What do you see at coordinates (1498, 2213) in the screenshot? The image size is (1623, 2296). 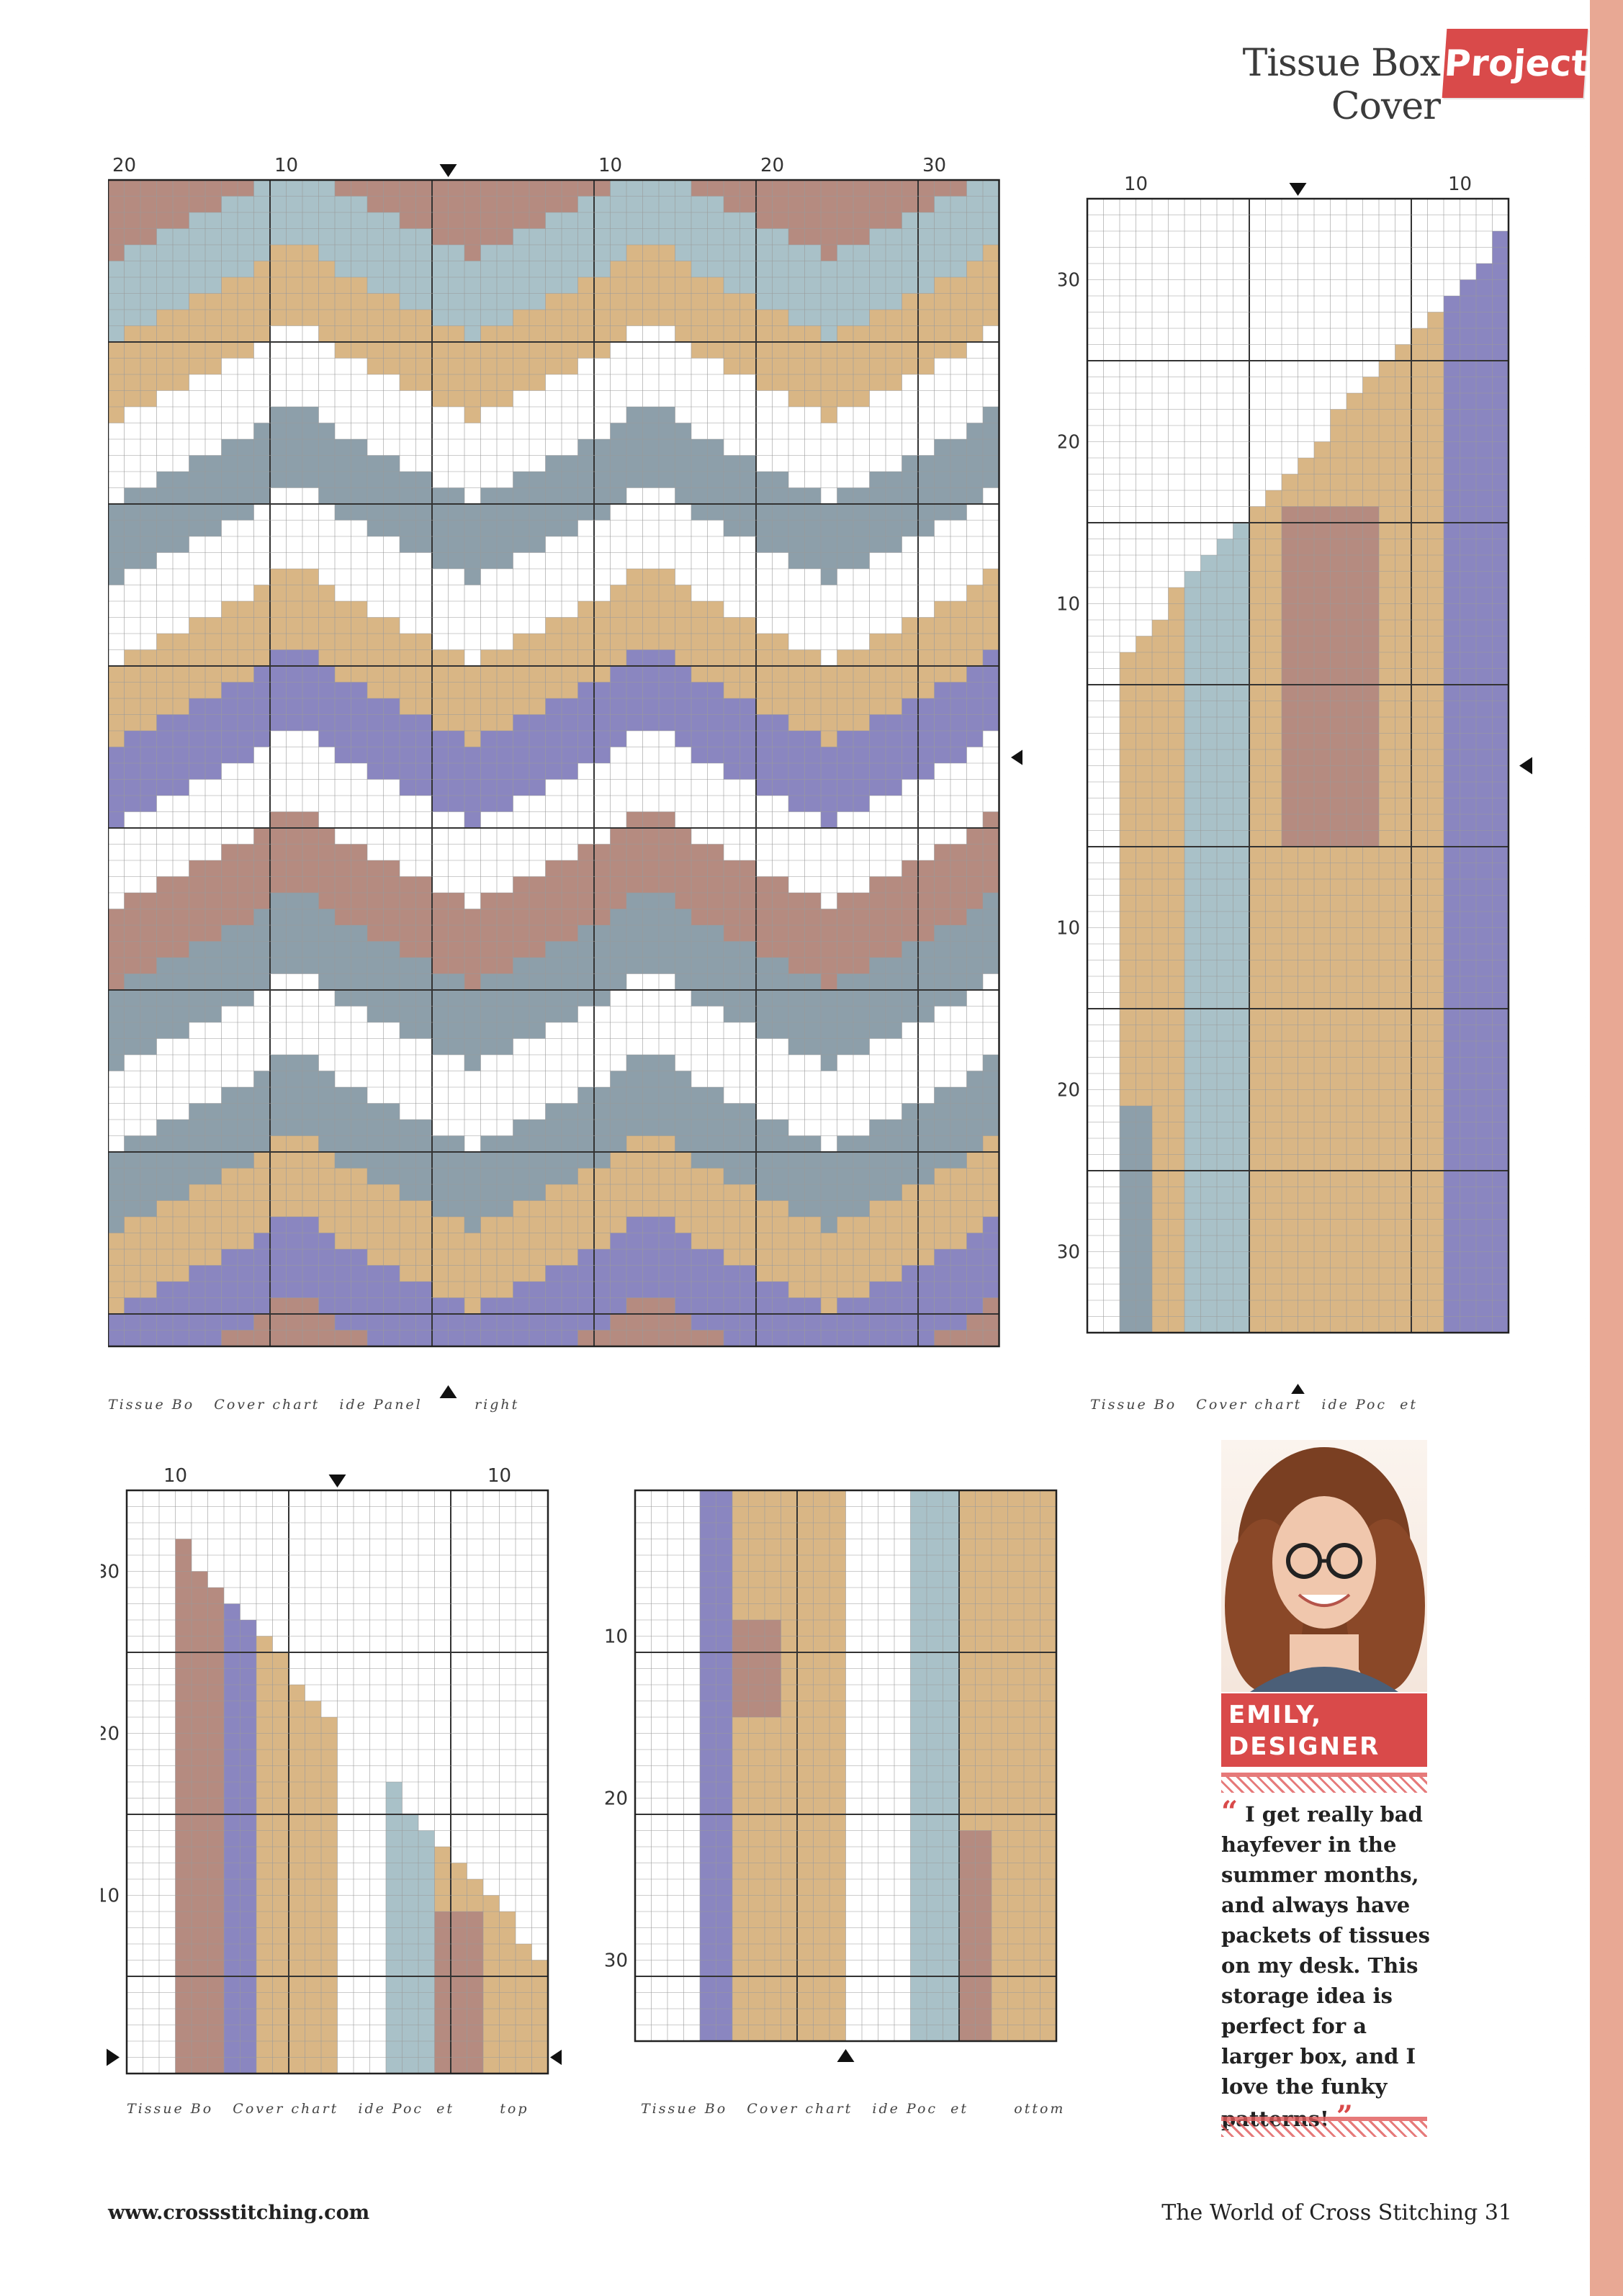 I see `footer-page-number: 31` at bounding box center [1498, 2213].